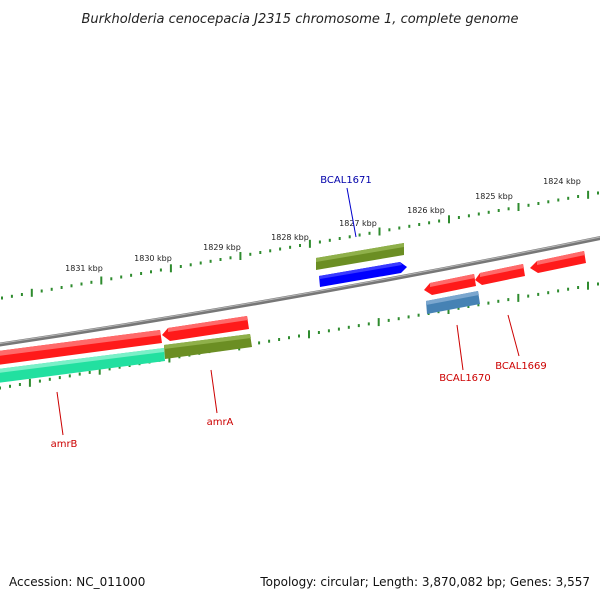  What do you see at coordinates (153, 258) in the screenshot?
I see `kbp-label-1830: 1830 kbp` at bounding box center [153, 258].